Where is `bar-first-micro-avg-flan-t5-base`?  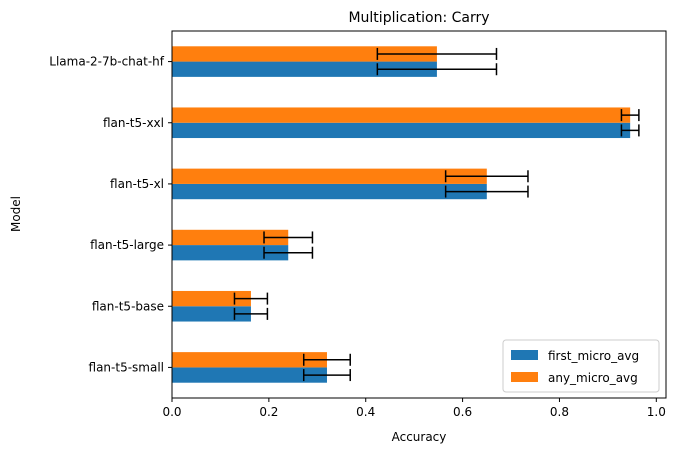 bar-first-micro-avg-flan-t5-base is located at coordinates (211, 314).